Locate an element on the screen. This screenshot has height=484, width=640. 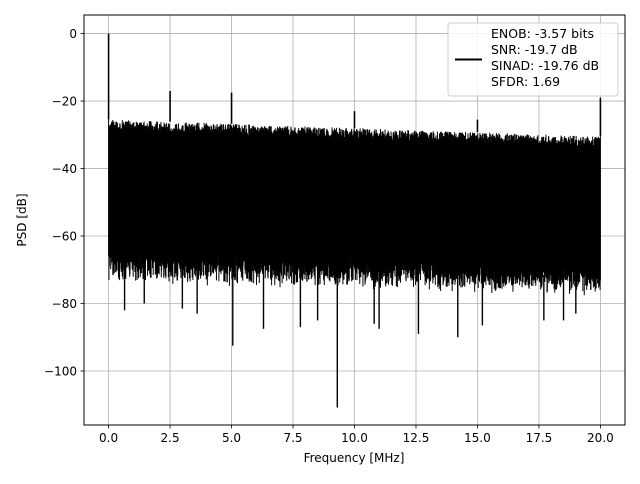
legend-entry-snr: SNR: -19.7 dB is located at coordinates (534, 49).